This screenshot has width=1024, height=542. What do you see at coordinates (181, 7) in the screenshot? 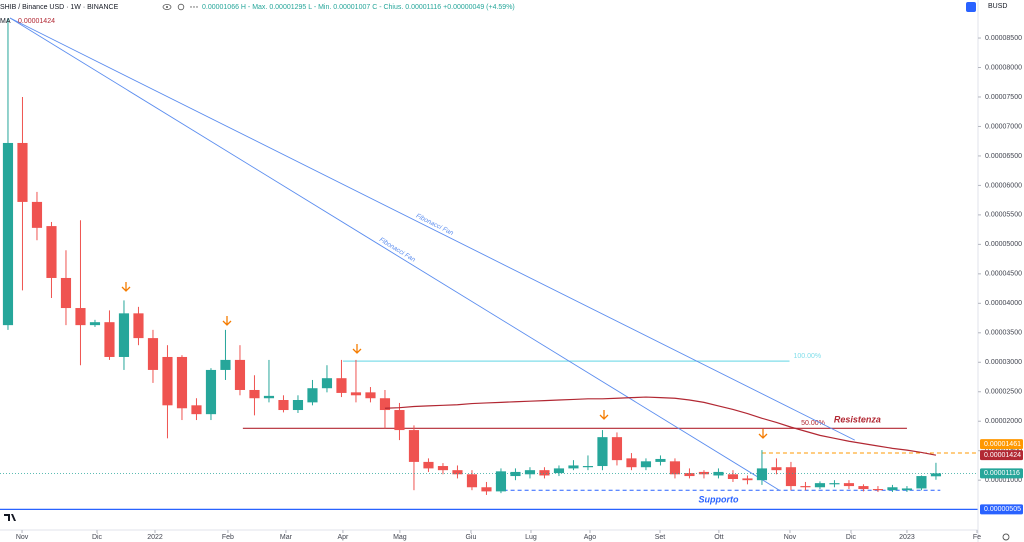
I see `settings-icon` at bounding box center [181, 7].